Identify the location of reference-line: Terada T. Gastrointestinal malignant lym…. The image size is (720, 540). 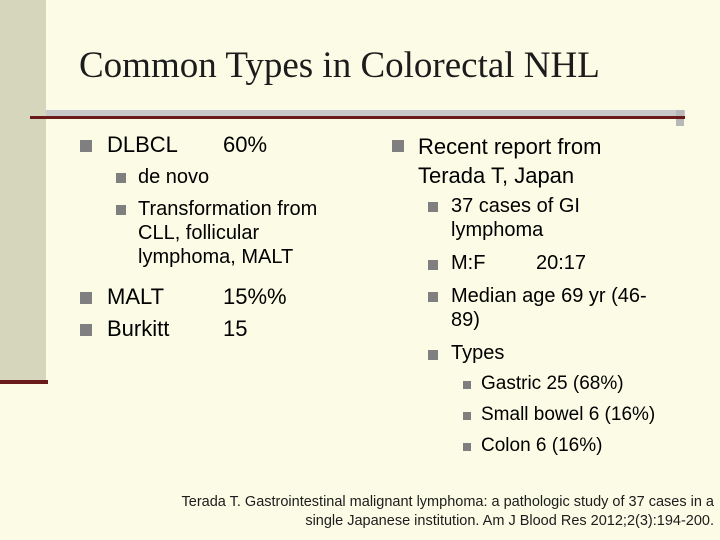
(448, 502).